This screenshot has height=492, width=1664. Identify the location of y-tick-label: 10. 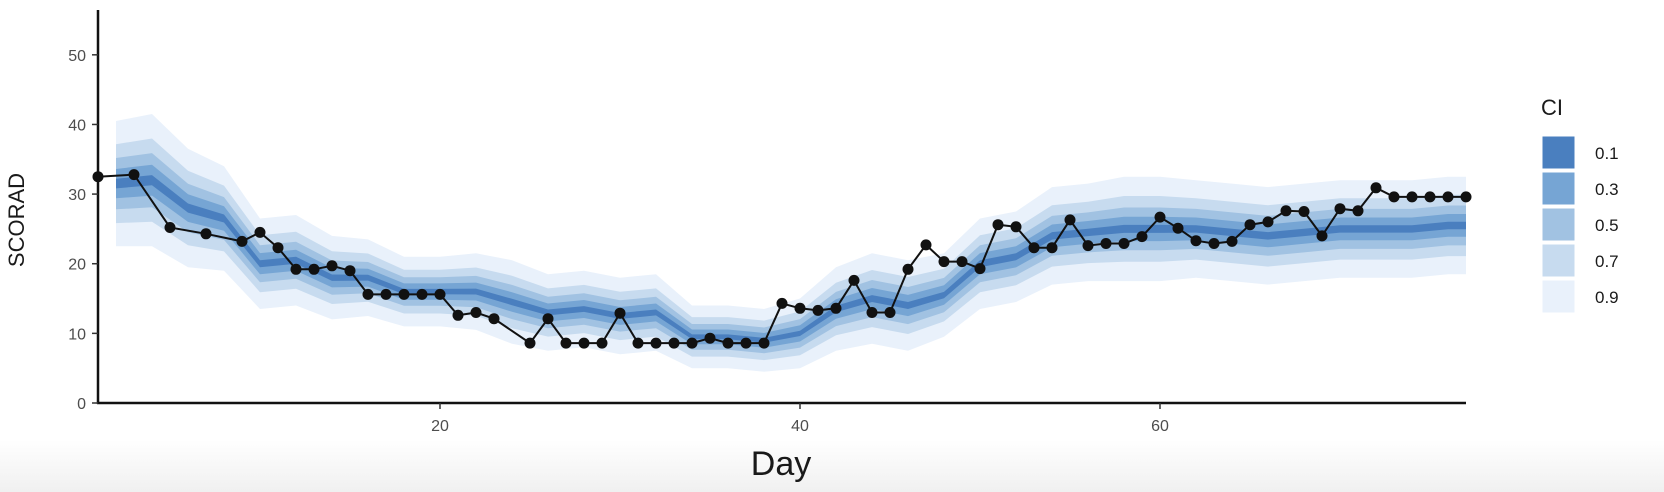
(77, 334).